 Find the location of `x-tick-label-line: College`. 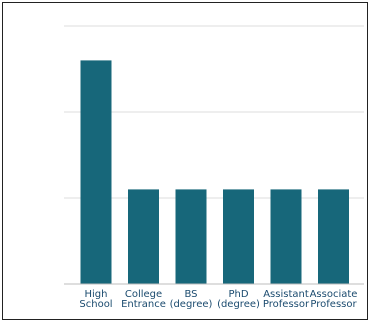

x-tick-label-line: College is located at coordinates (143, 294).